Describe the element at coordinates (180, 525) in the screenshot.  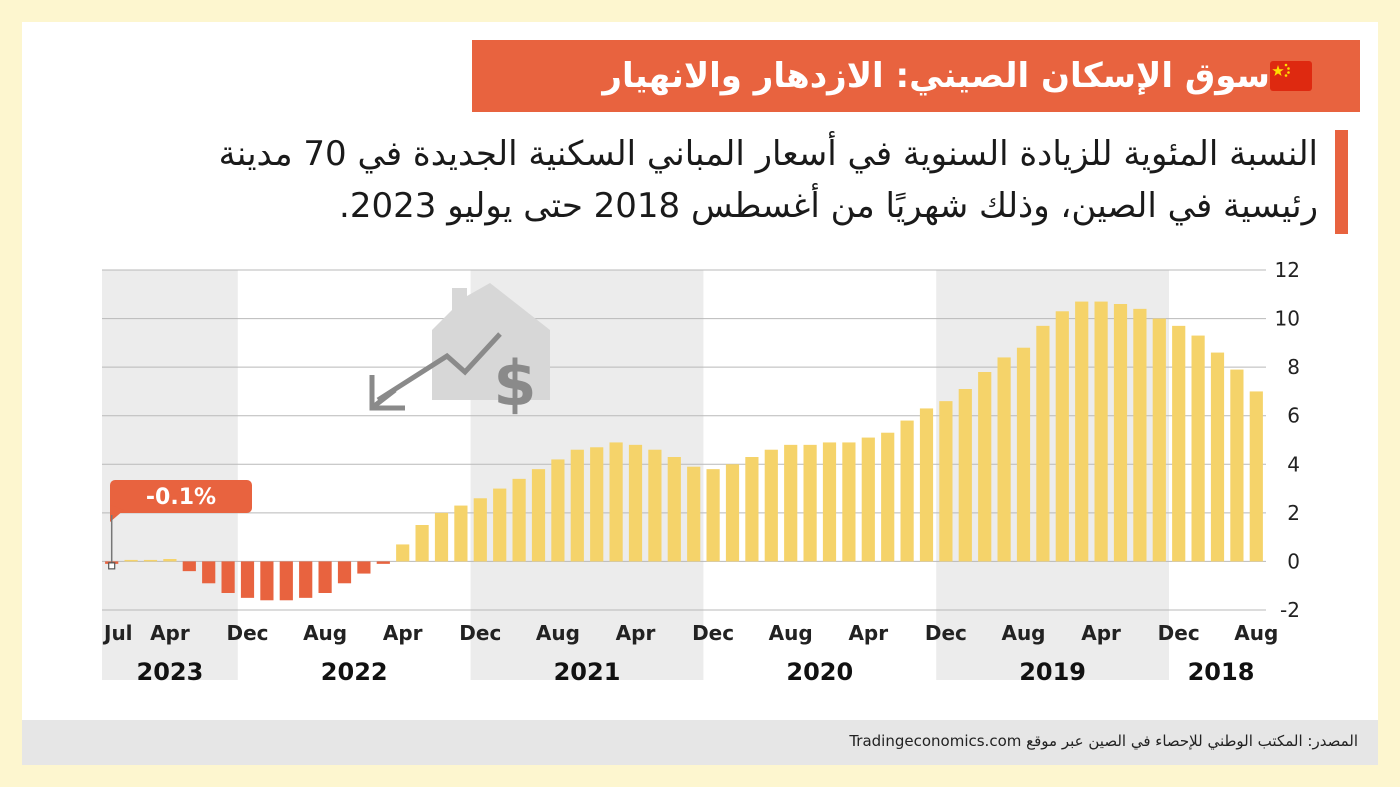
I see `annotation: -0.1%` at that location.